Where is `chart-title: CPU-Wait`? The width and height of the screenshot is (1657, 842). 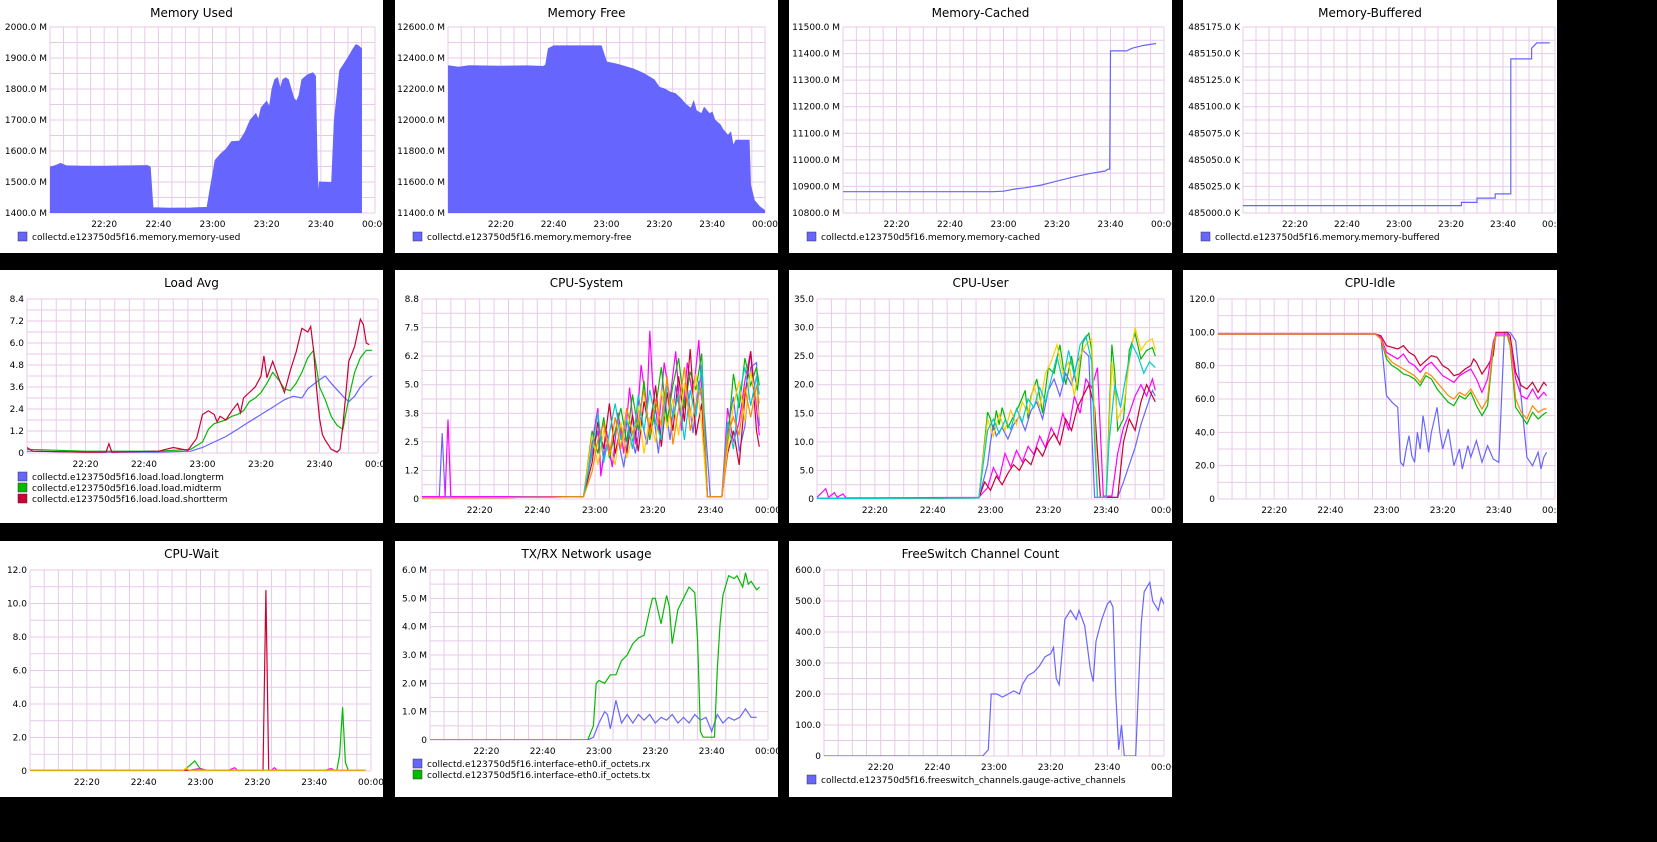 chart-title: CPU-Wait is located at coordinates (191, 554).